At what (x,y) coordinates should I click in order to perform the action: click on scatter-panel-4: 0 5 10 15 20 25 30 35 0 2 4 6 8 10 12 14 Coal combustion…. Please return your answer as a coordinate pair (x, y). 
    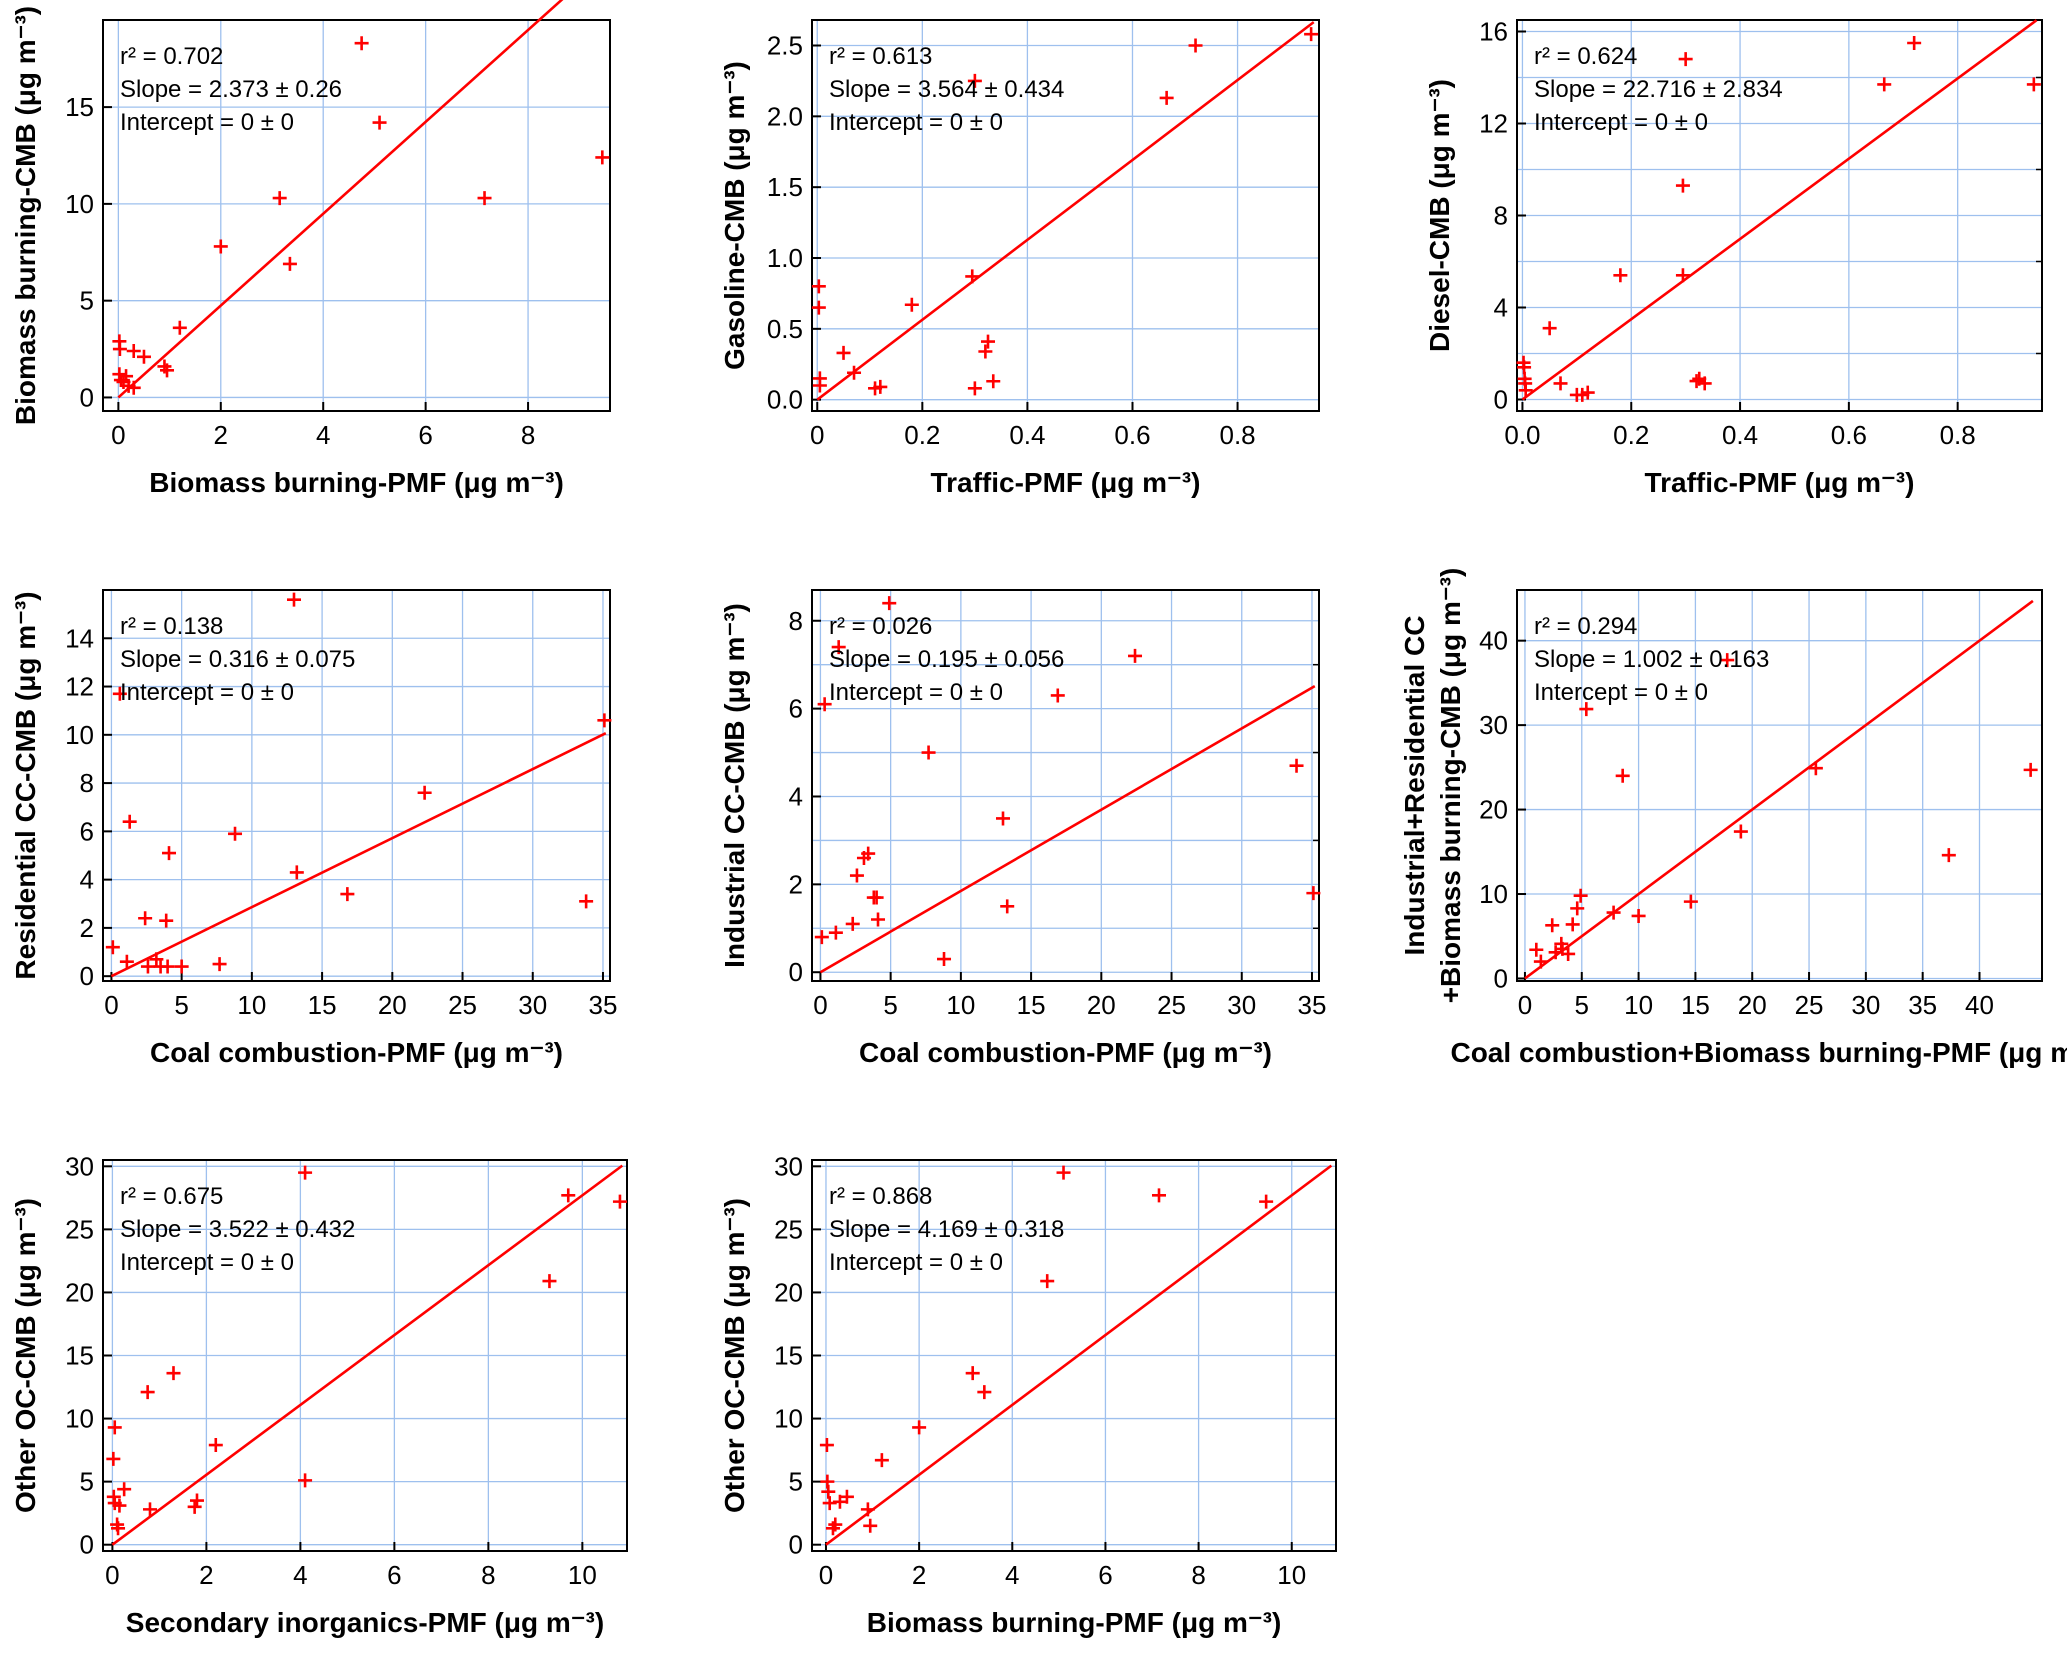
    Looking at the image, I should click on (313, 828).